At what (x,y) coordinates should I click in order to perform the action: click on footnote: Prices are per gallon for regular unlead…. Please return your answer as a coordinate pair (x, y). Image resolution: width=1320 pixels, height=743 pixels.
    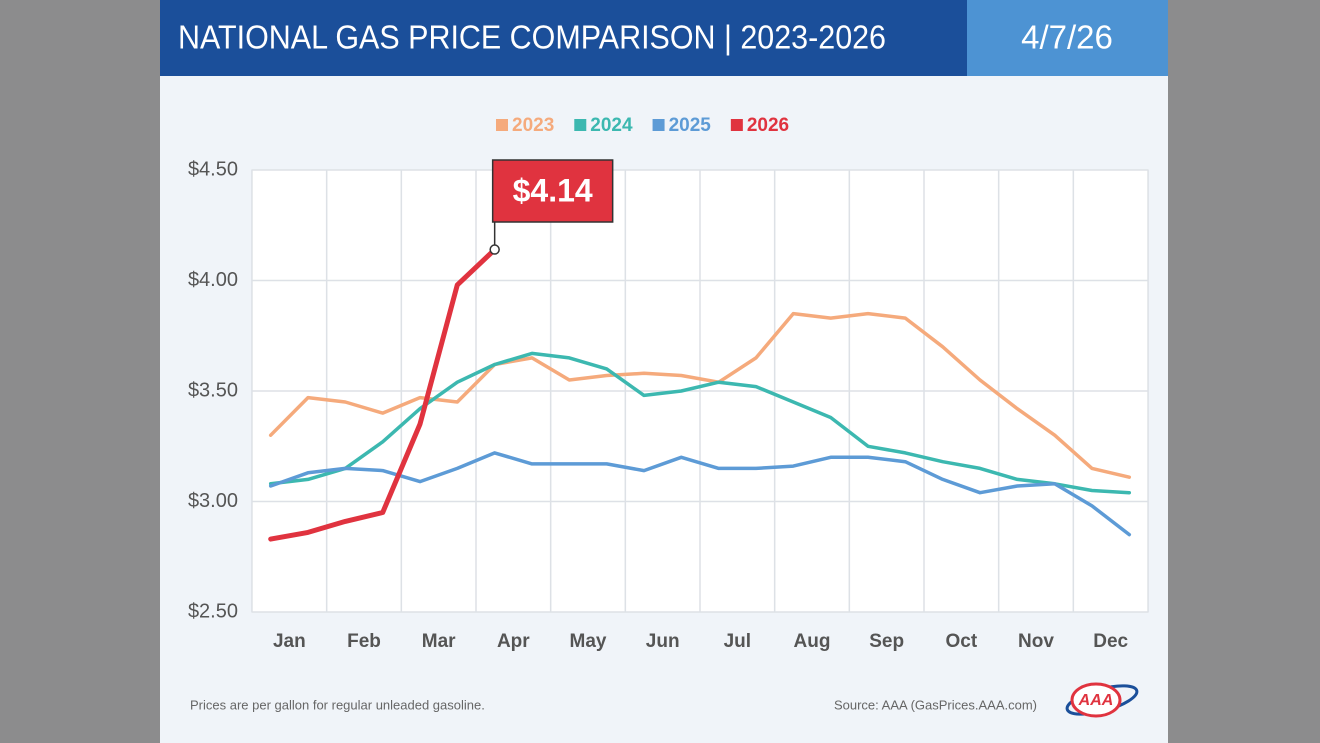
    Looking at the image, I should click on (337, 704).